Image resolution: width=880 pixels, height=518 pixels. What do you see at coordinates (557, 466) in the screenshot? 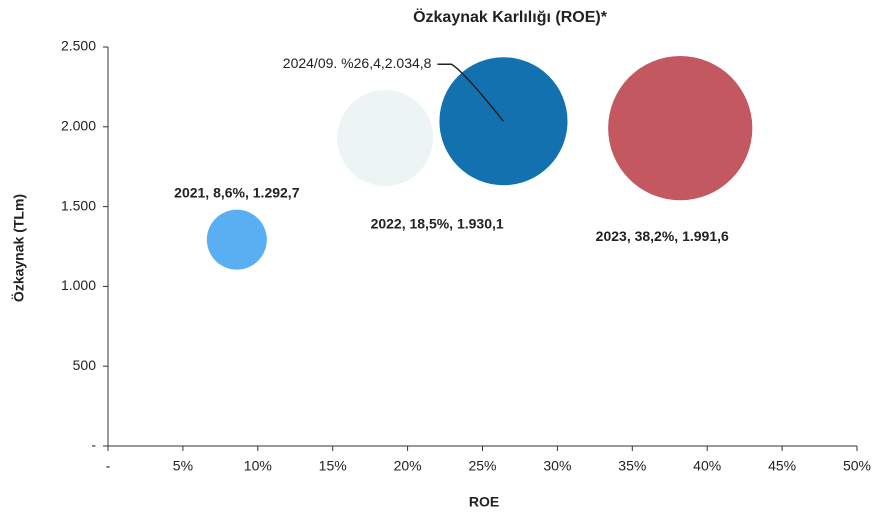
I see `x-tick-label: 30%` at bounding box center [557, 466].